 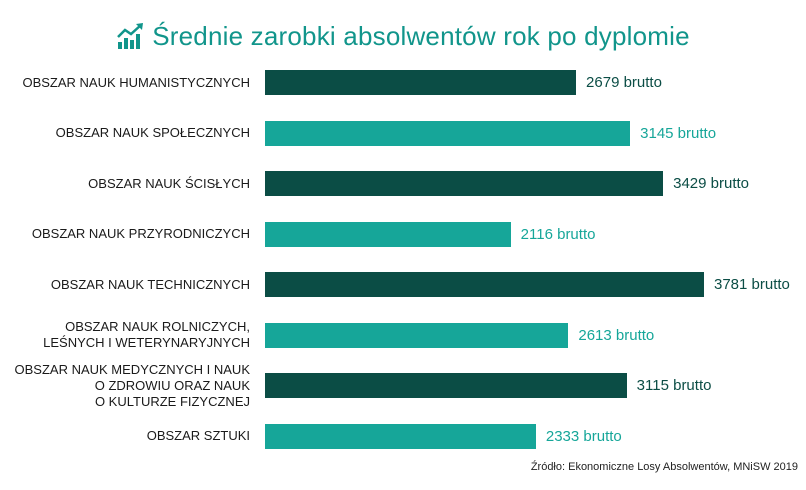 I want to click on value-label: 3115 brutto, so click(x=674, y=385).